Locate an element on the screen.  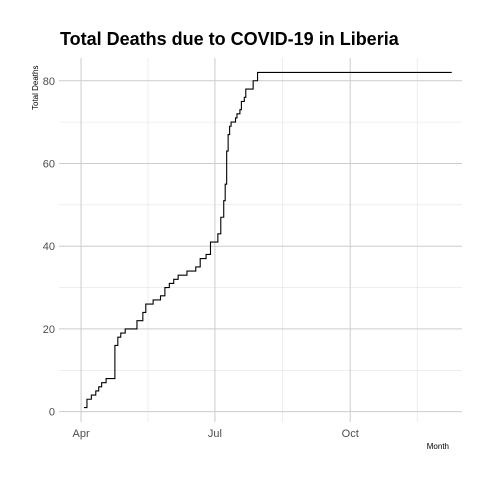
x-tick-label: Apr is located at coordinates (80, 434).